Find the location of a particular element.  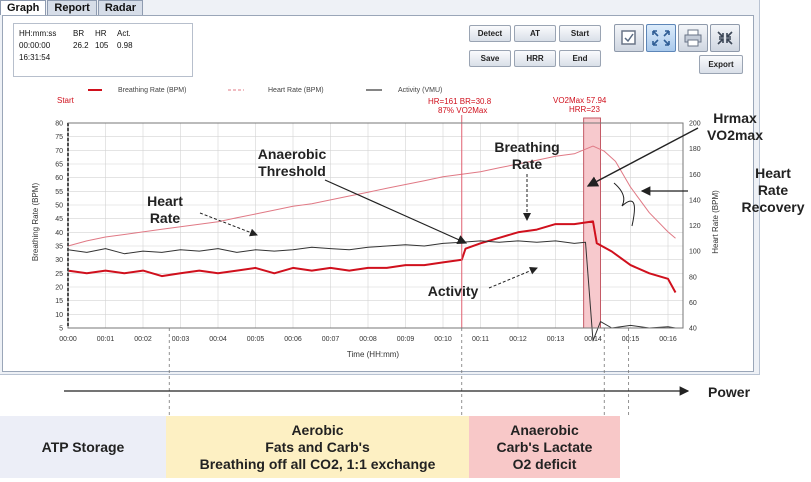

start-annotation: Start is located at coordinates (66, 100).